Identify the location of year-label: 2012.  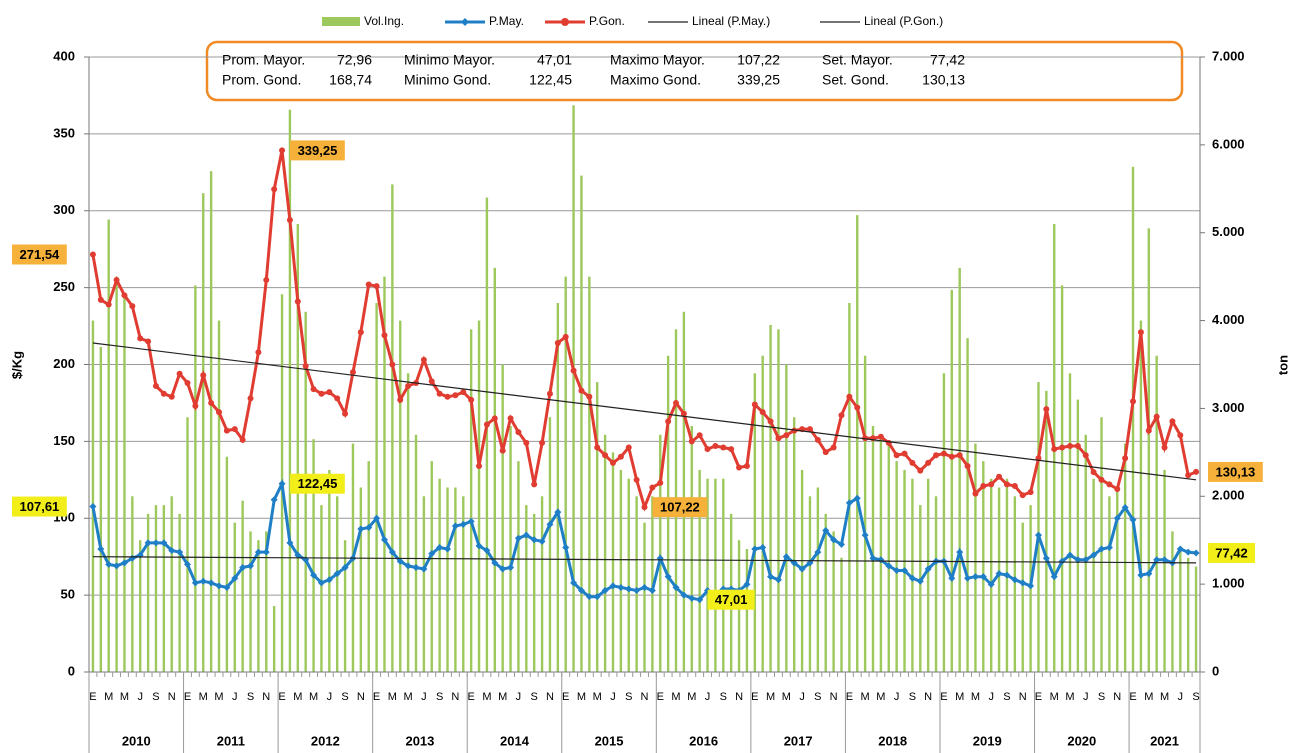
(325, 740).